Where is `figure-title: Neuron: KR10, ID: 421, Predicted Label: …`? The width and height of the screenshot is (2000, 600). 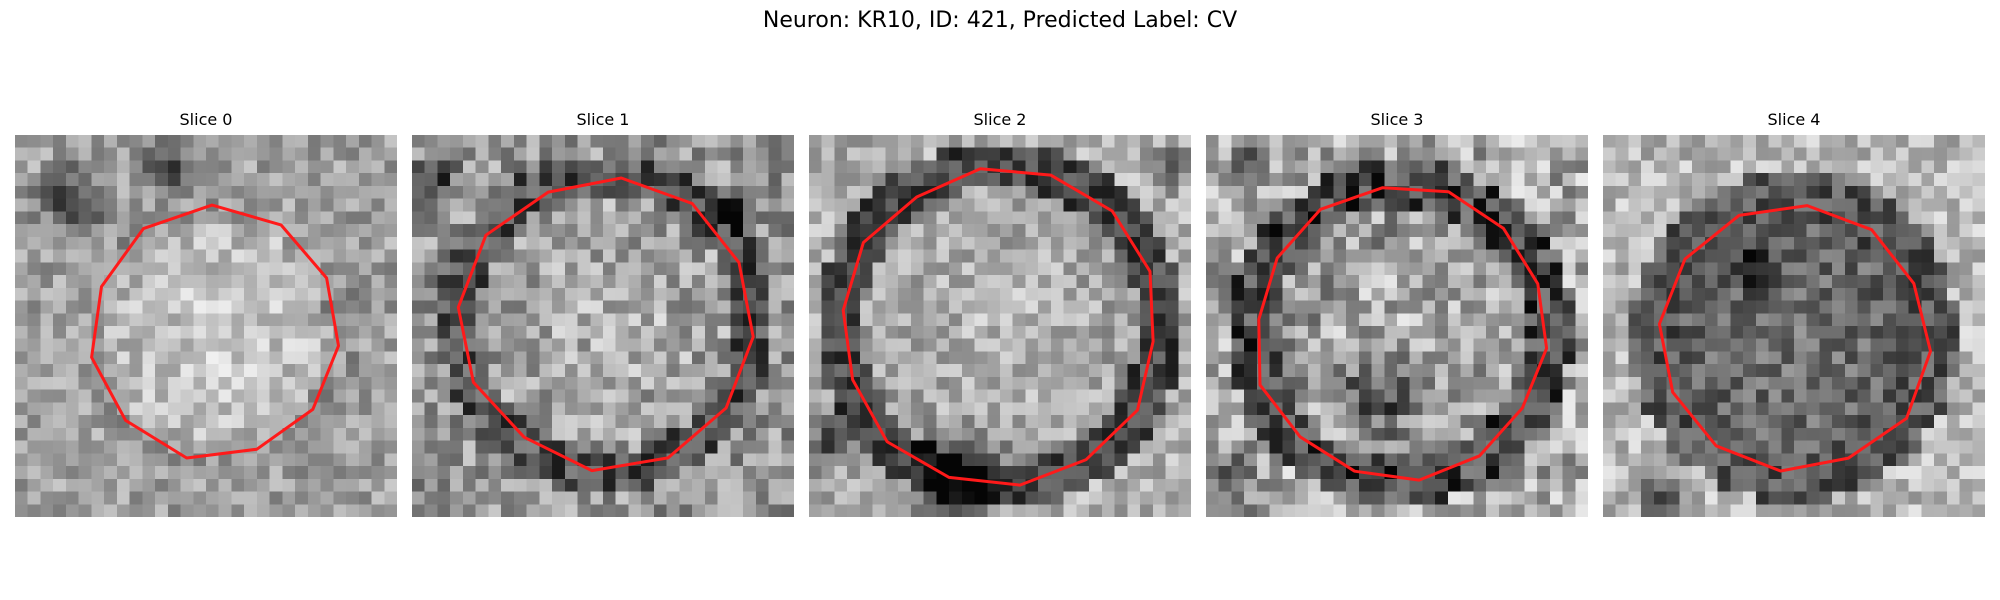
figure-title: Neuron: KR10, ID: 421, Predicted Label: … is located at coordinates (1000, 20).